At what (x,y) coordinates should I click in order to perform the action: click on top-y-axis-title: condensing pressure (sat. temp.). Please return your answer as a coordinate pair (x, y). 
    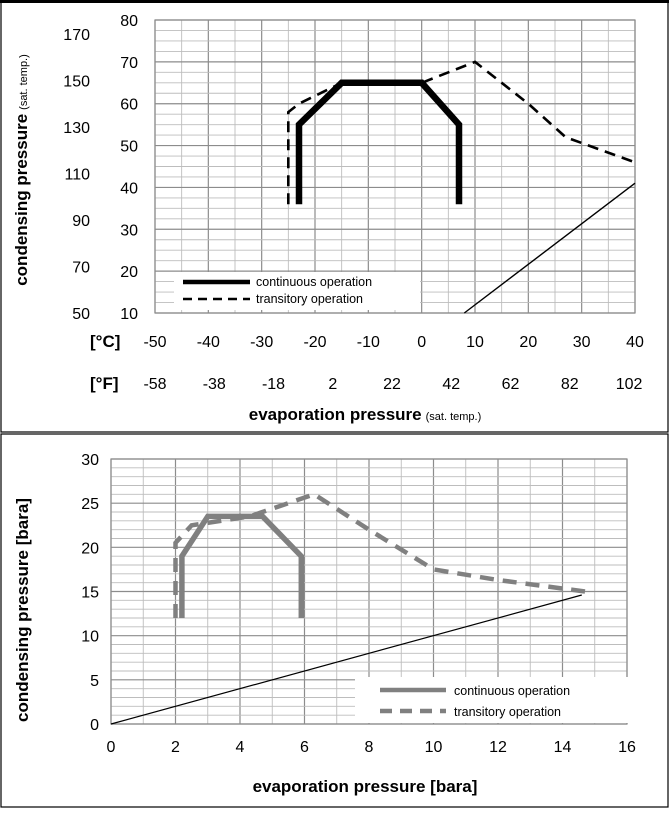
    Looking at the image, I should click on (21, 170).